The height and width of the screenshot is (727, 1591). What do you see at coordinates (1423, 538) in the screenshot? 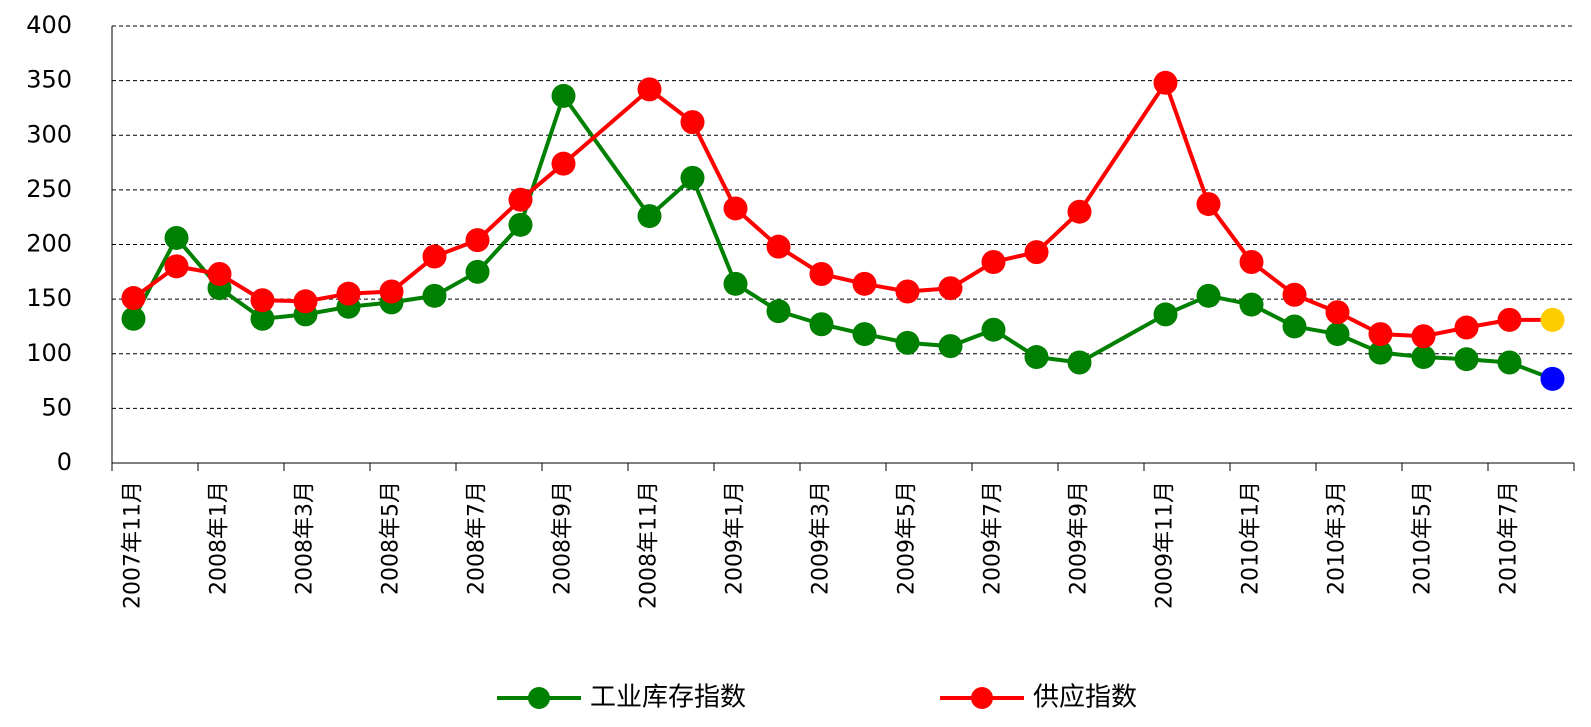
I see `x-tick-label: 2010年5月` at bounding box center [1423, 538].